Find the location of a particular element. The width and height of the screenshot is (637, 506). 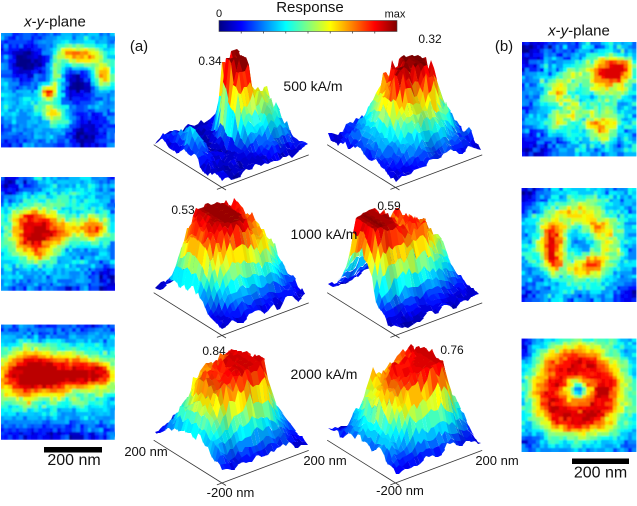

svg-text: 0.59 is located at coordinates (389, 206).